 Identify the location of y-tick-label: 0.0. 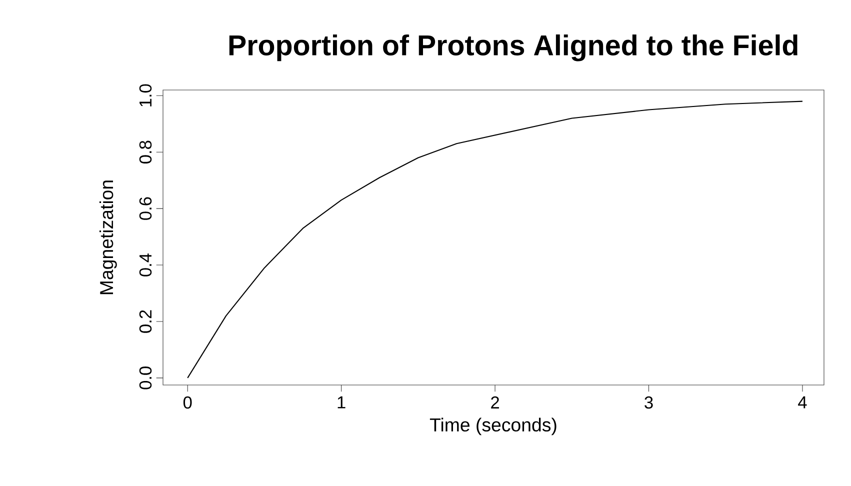
(145, 378).